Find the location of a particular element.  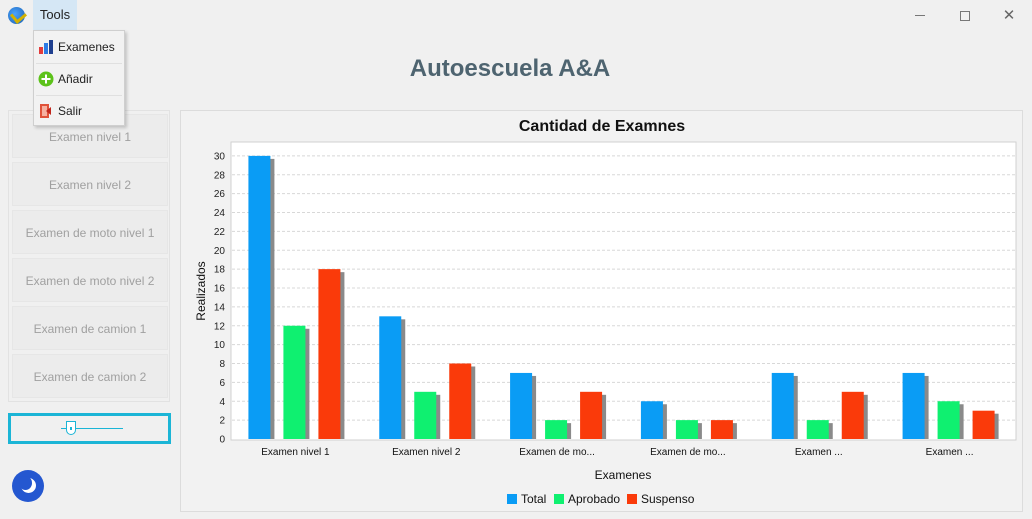

slider-handle is located at coordinates (71, 428).